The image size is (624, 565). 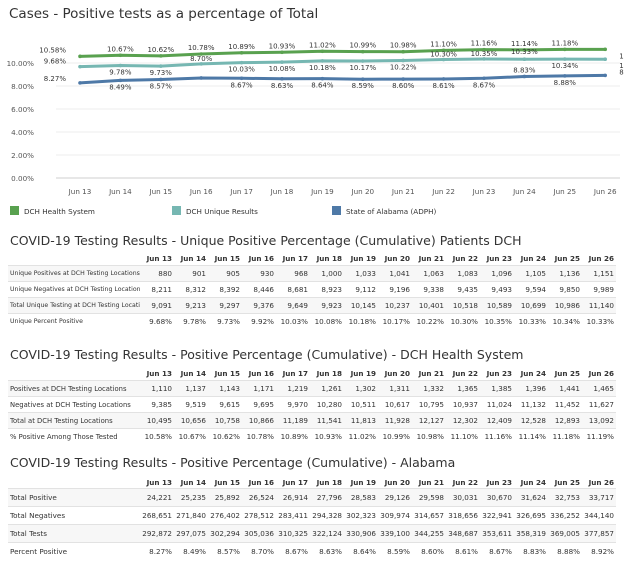 I want to click on table-cell: 10.03%, so click(x=293, y=321).